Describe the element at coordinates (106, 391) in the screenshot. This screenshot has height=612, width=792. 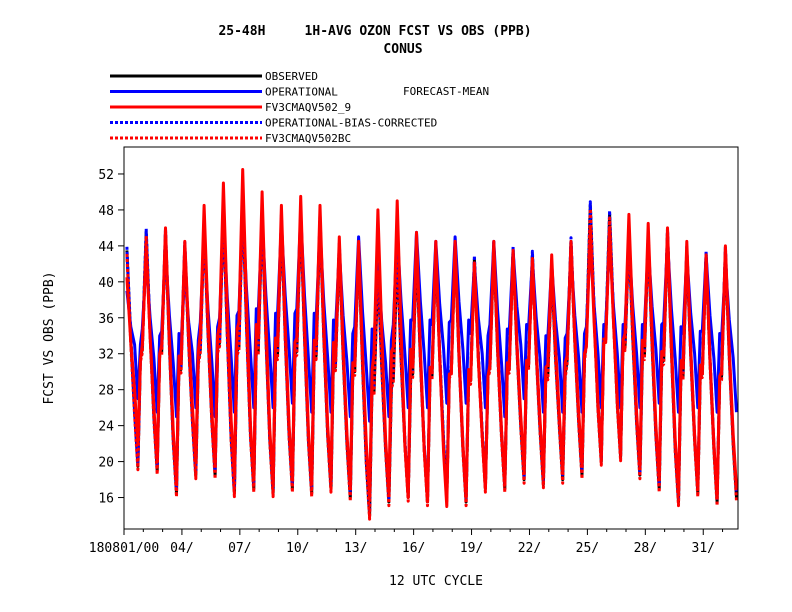
I see `y-tick-label: 28` at that location.